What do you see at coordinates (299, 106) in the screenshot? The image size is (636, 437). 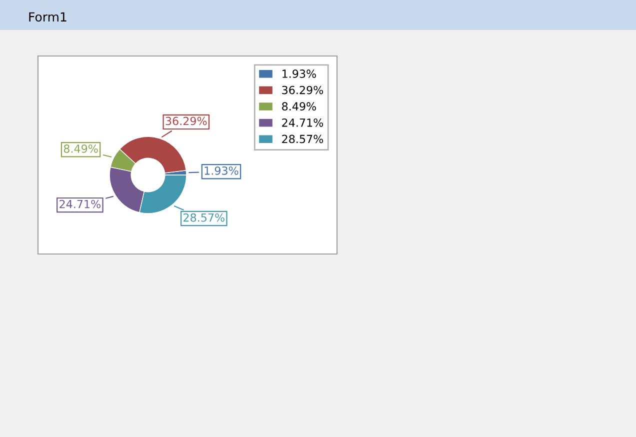 I see `legend-label: 8.49%` at bounding box center [299, 106].